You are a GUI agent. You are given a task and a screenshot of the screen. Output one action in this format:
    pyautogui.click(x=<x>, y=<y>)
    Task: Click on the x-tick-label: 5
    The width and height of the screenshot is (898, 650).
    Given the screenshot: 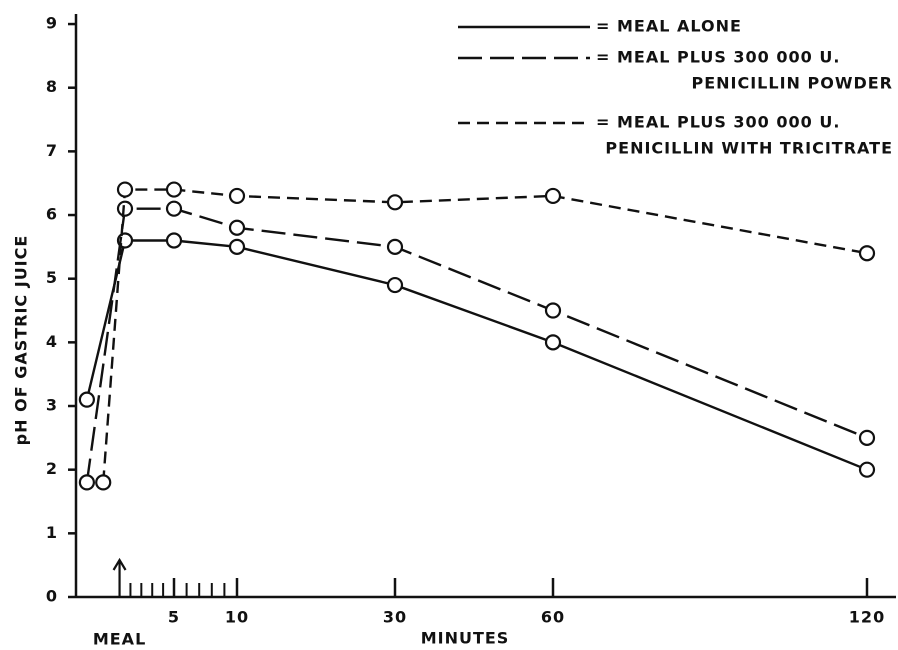 What is the action you would take?
    pyautogui.click(x=174, y=617)
    